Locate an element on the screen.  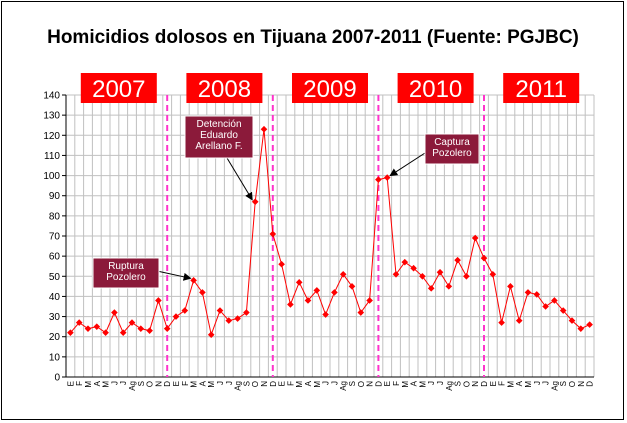
y-tick-label: 100 is located at coordinates (51, 176).